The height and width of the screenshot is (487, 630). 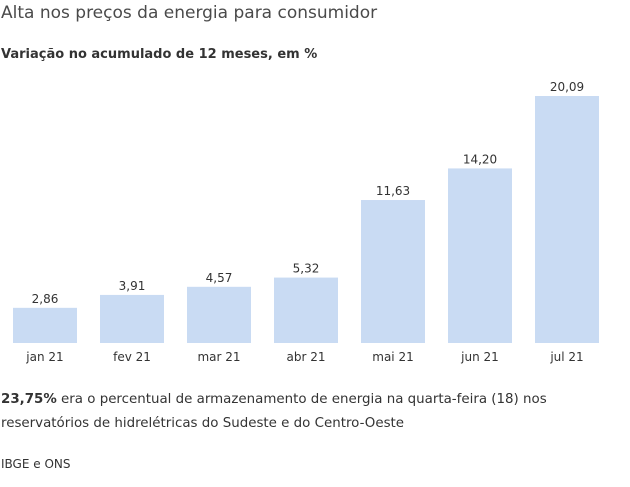 I want to click on category-label: jan 21, so click(x=44, y=357).